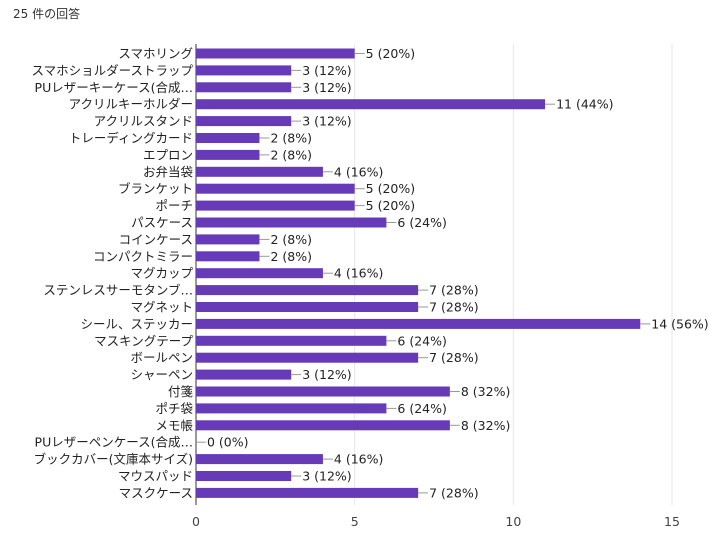 The width and height of the screenshot is (721, 548). What do you see at coordinates (161, 307) in the screenshot?
I see `category-label: マグネット` at bounding box center [161, 307].